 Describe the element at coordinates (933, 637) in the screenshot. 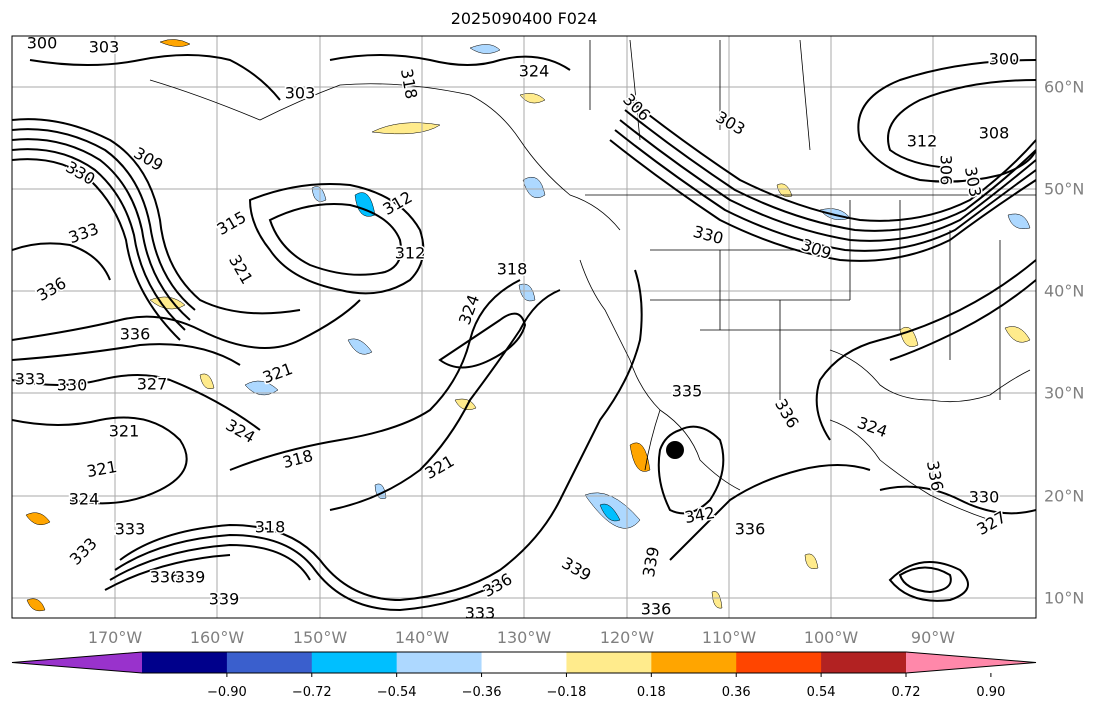

I see `lon-label-90w: 90°W` at that location.